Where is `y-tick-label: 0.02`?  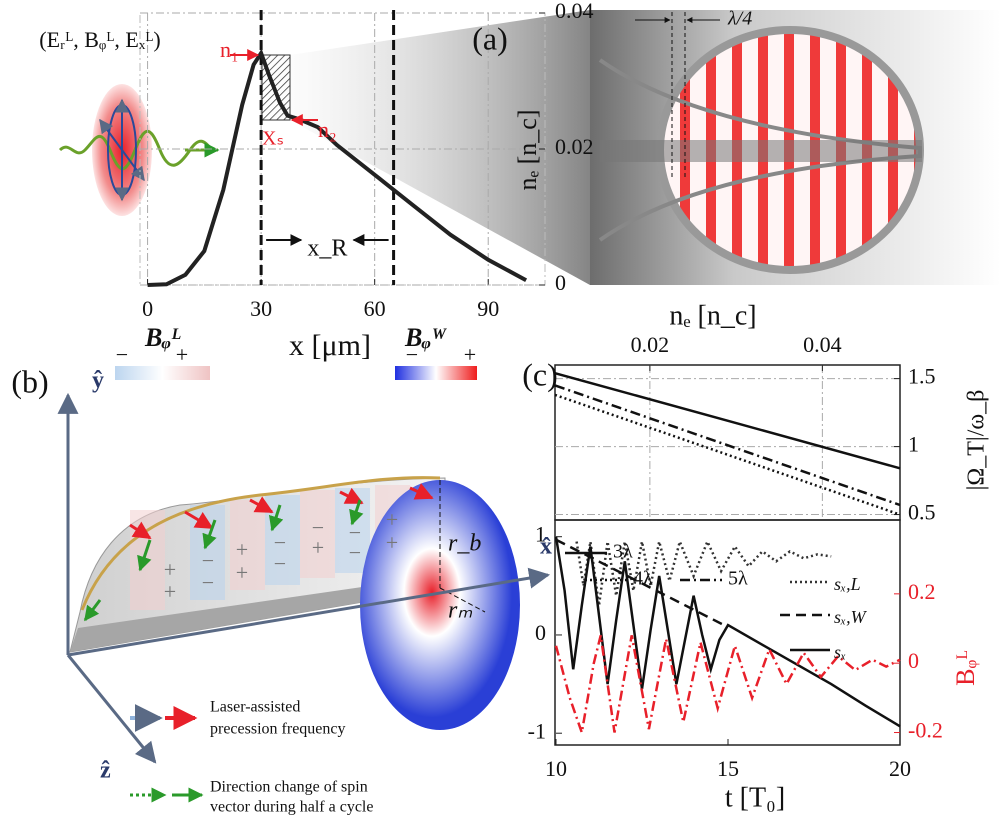 y-tick-label: 0.02 is located at coordinates (574, 146).